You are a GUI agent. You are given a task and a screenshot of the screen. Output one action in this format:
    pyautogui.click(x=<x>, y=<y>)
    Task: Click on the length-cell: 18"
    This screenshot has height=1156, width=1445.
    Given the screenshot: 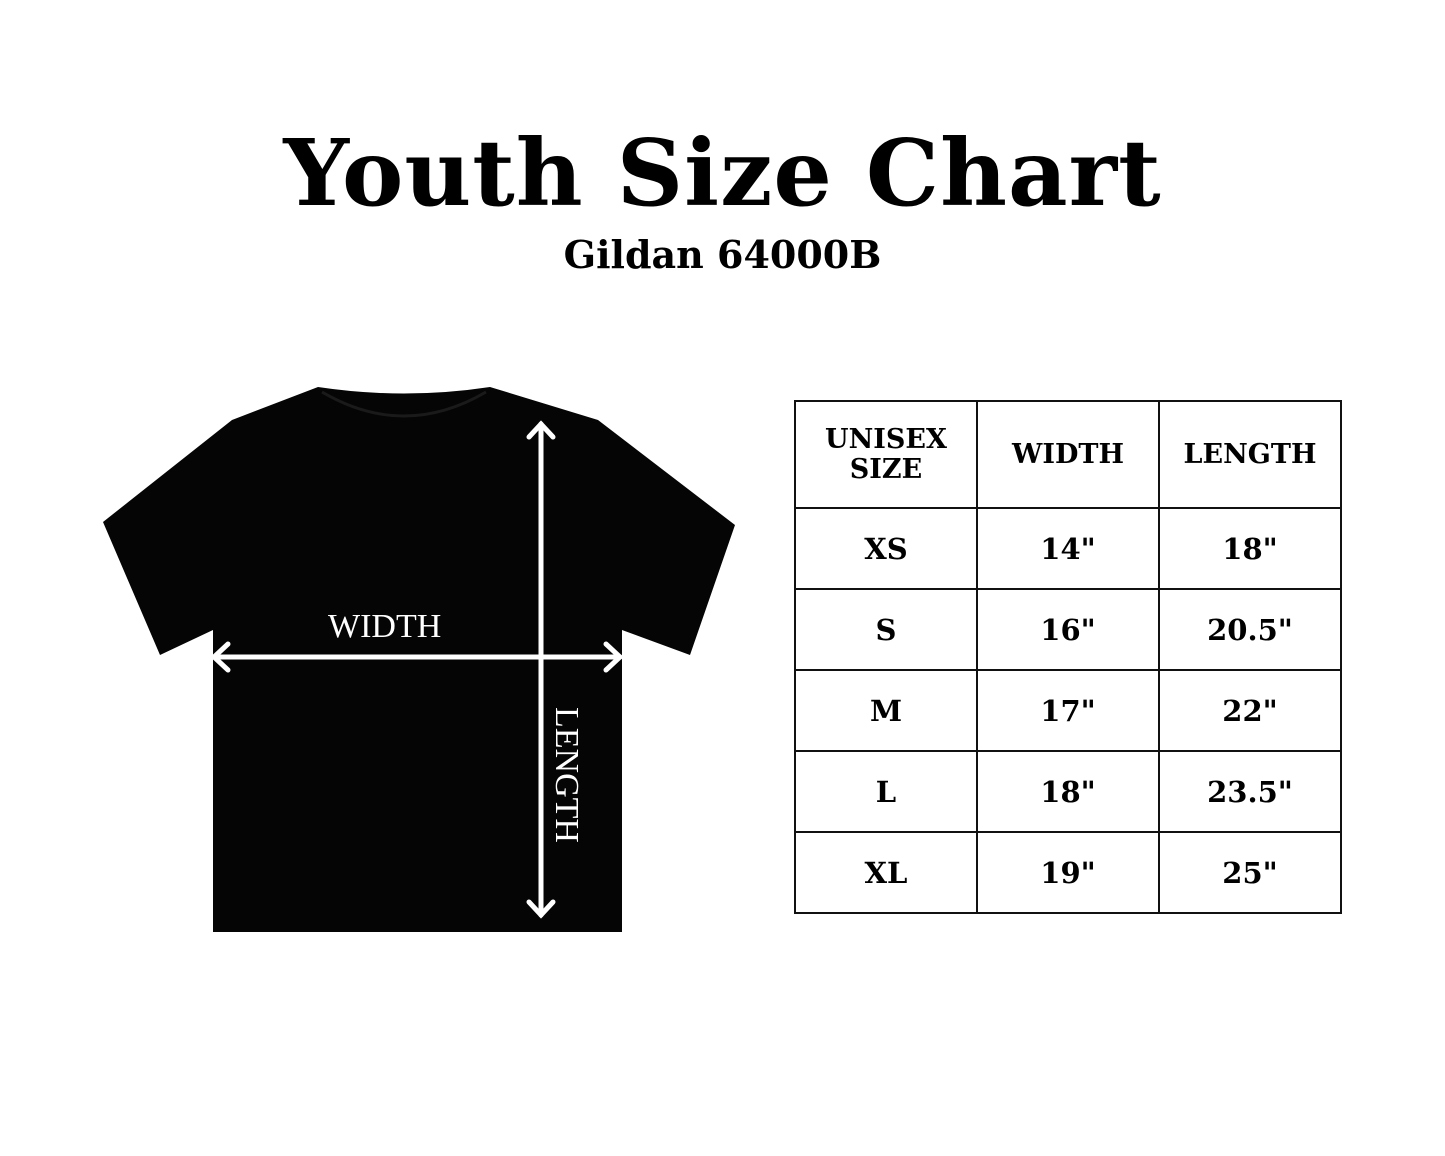 What is the action you would take?
    pyautogui.click(x=1250, y=548)
    